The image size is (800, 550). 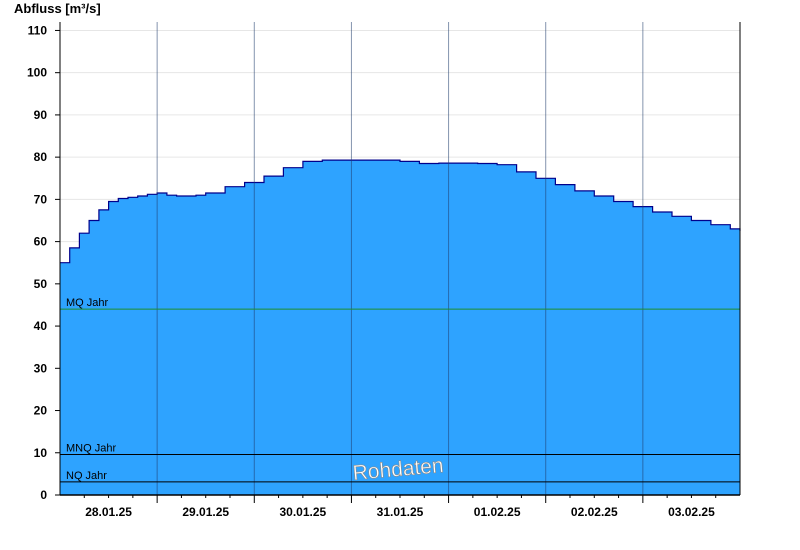 What do you see at coordinates (41, 368) in the screenshot?
I see `y-tick-label: 30` at bounding box center [41, 368].